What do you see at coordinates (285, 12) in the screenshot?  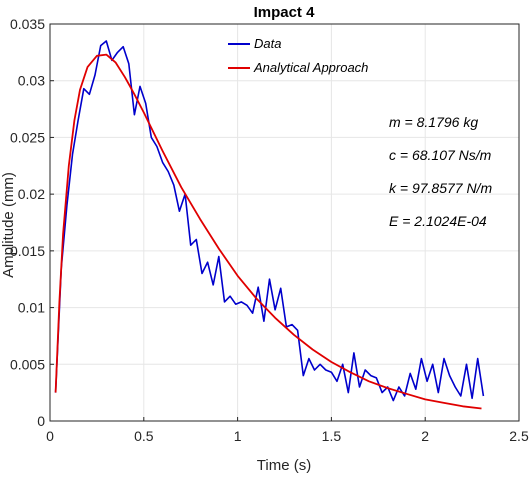 I see `chart-title: Impact 4` at bounding box center [285, 12].